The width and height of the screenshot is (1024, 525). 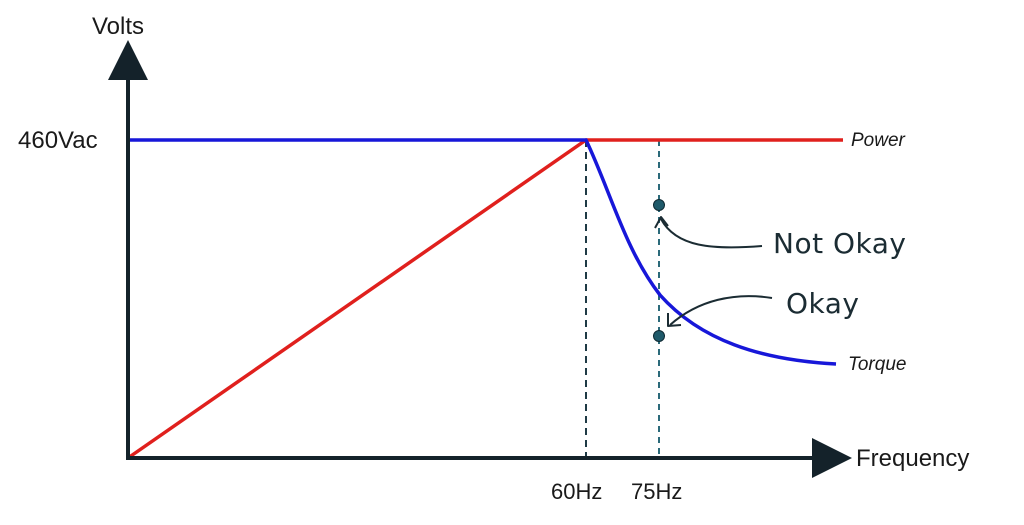 I want to click on not-okay-point, so click(x=659, y=205).